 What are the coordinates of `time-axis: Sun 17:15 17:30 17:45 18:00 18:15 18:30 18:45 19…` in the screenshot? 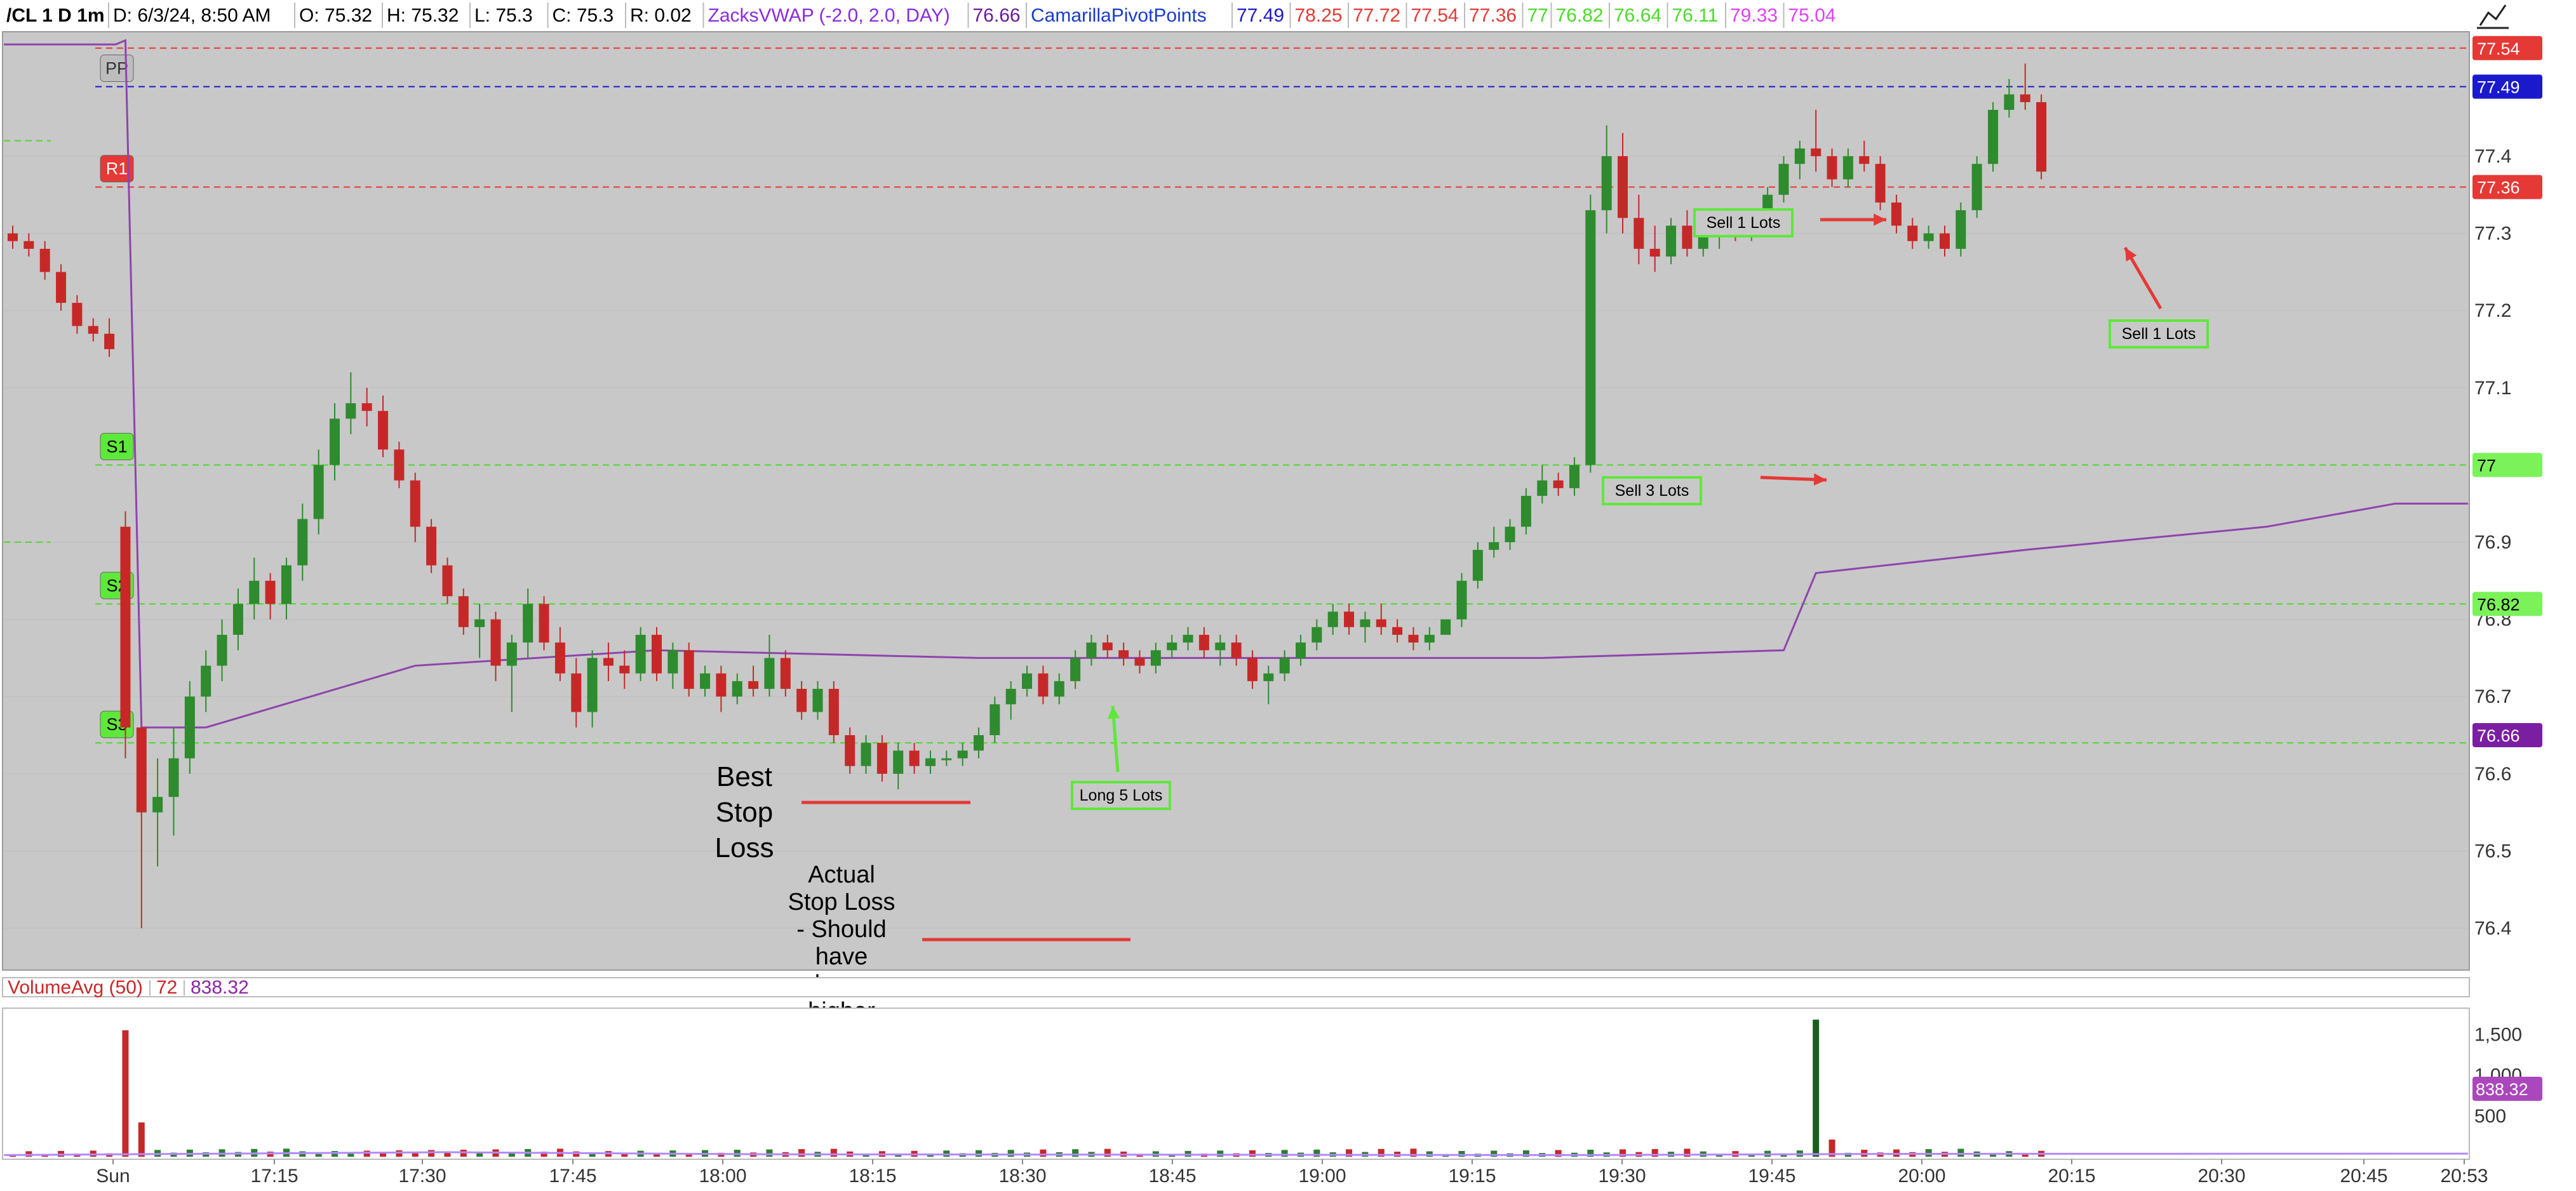 It's located at (1292, 1173).